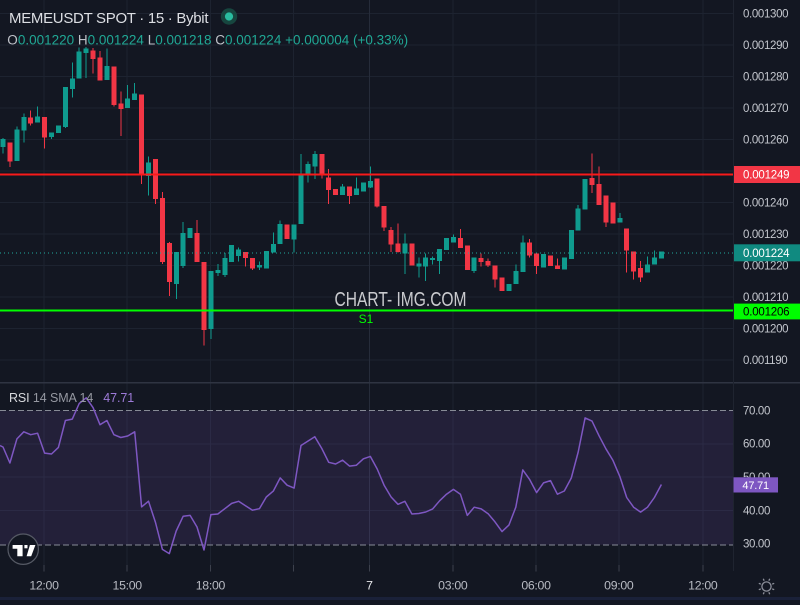 Image resolution: width=800 pixels, height=605 pixels. I want to click on svg-text: 60.00, so click(756, 445).